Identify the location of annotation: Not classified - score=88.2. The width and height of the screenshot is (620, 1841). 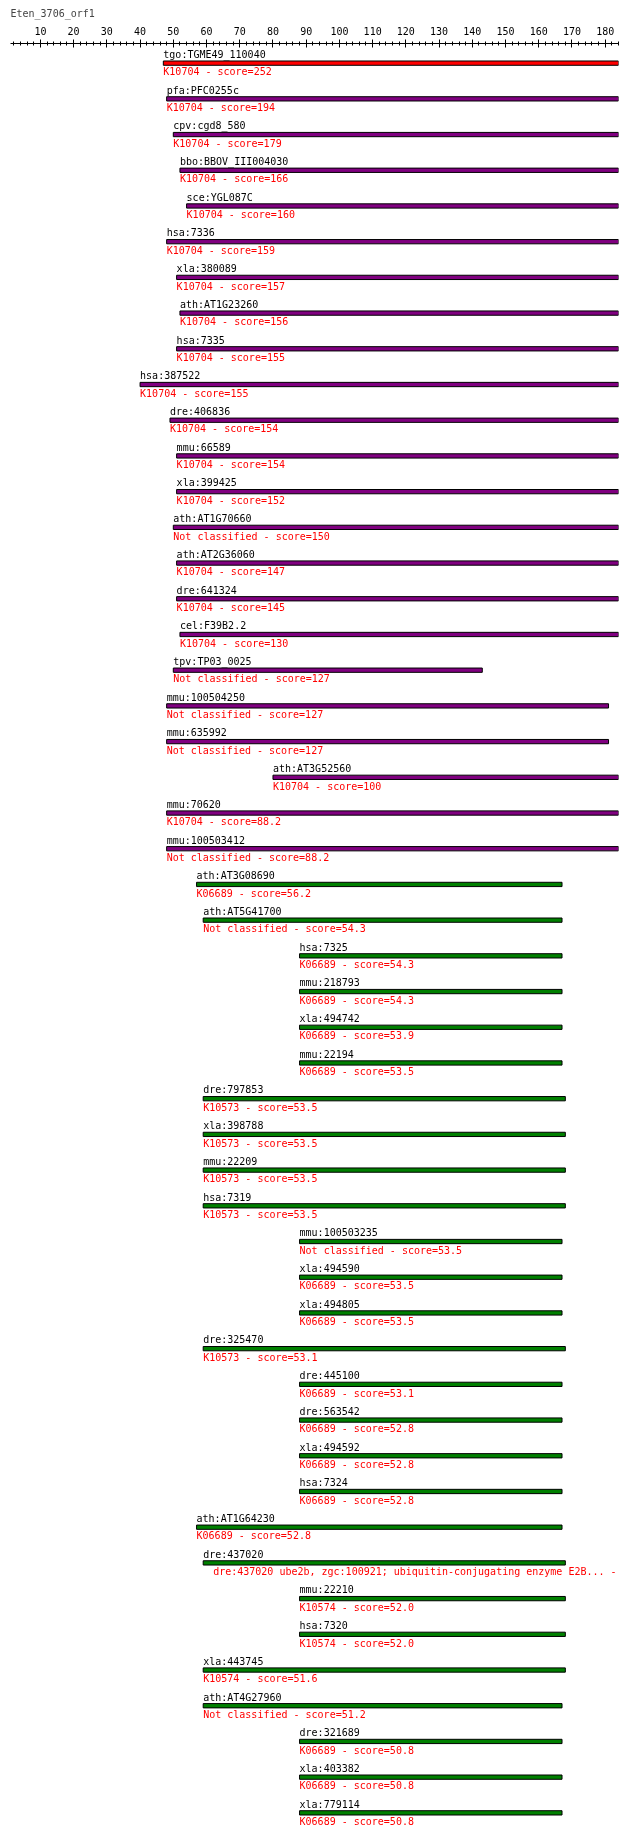
(248, 857).